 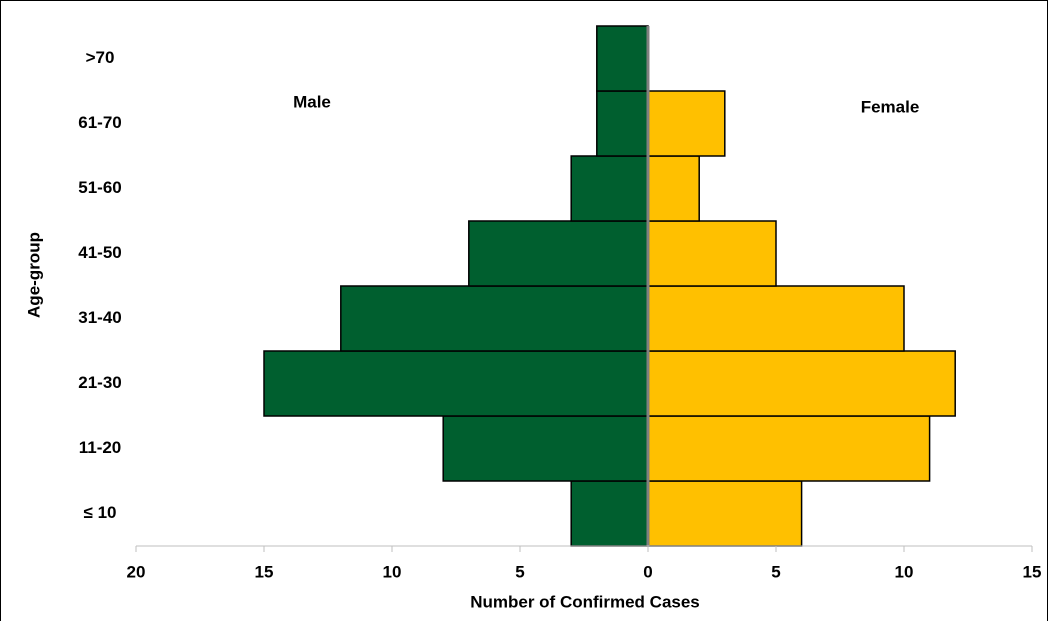 What do you see at coordinates (136, 571) in the screenshot?
I see `x-tick-label: 20` at bounding box center [136, 571].